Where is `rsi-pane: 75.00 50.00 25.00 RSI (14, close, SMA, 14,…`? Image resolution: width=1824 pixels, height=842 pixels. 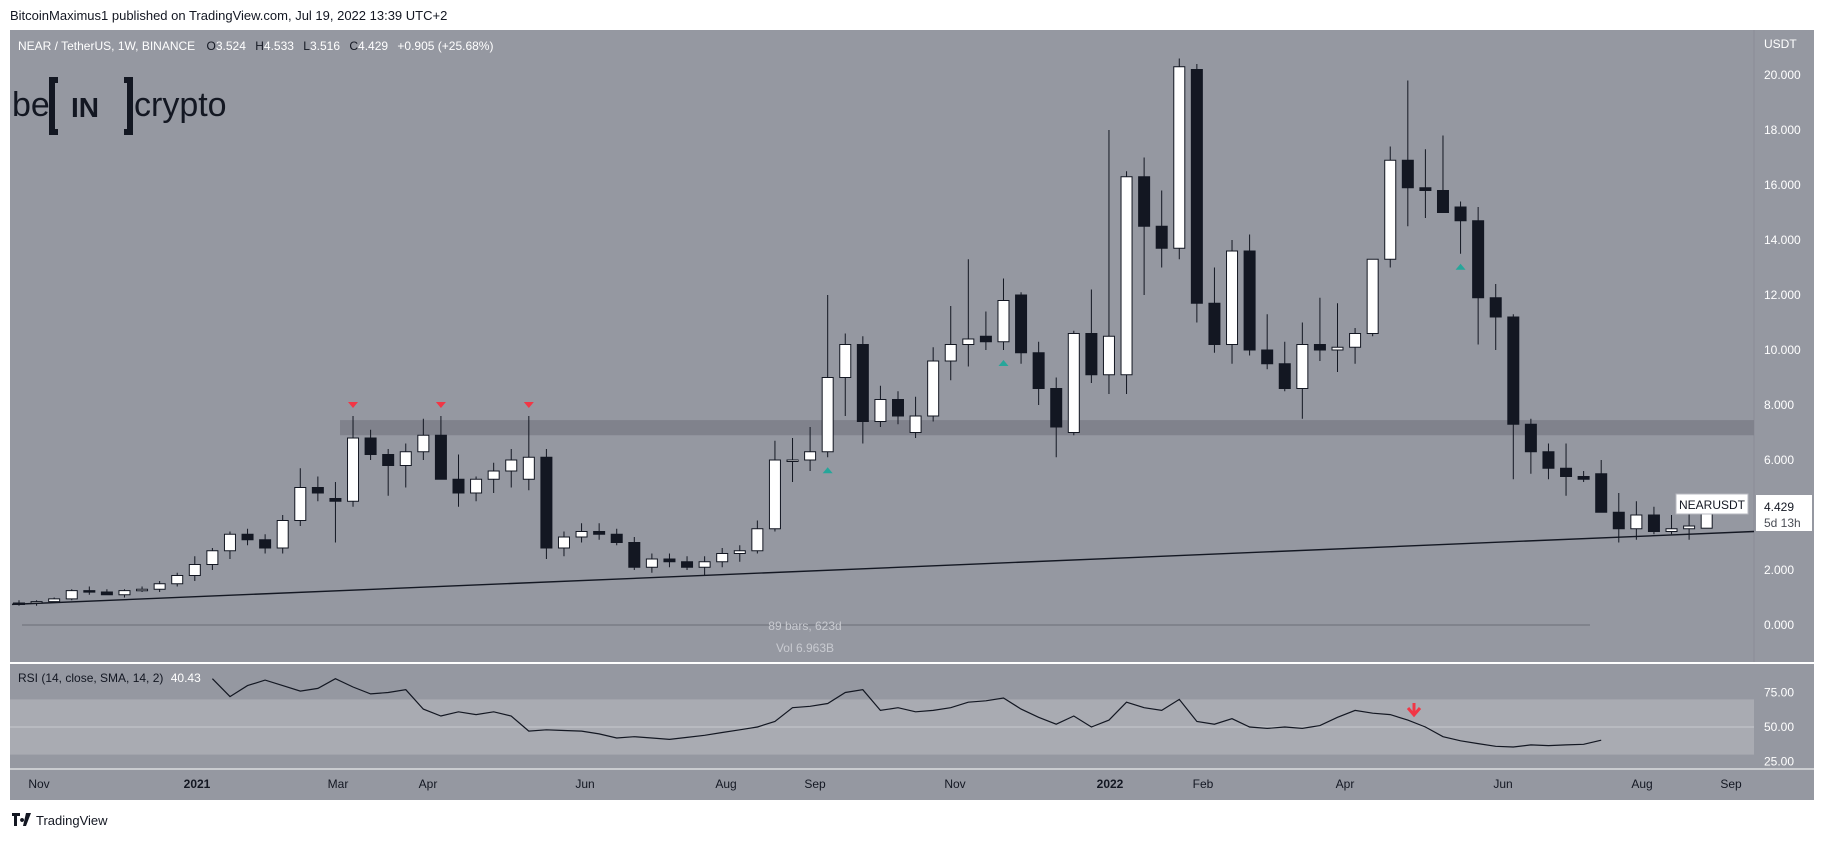 rsi-pane: 75.00 50.00 25.00 RSI (14, close, SMA, 14,… is located at coordinates (912, 715).